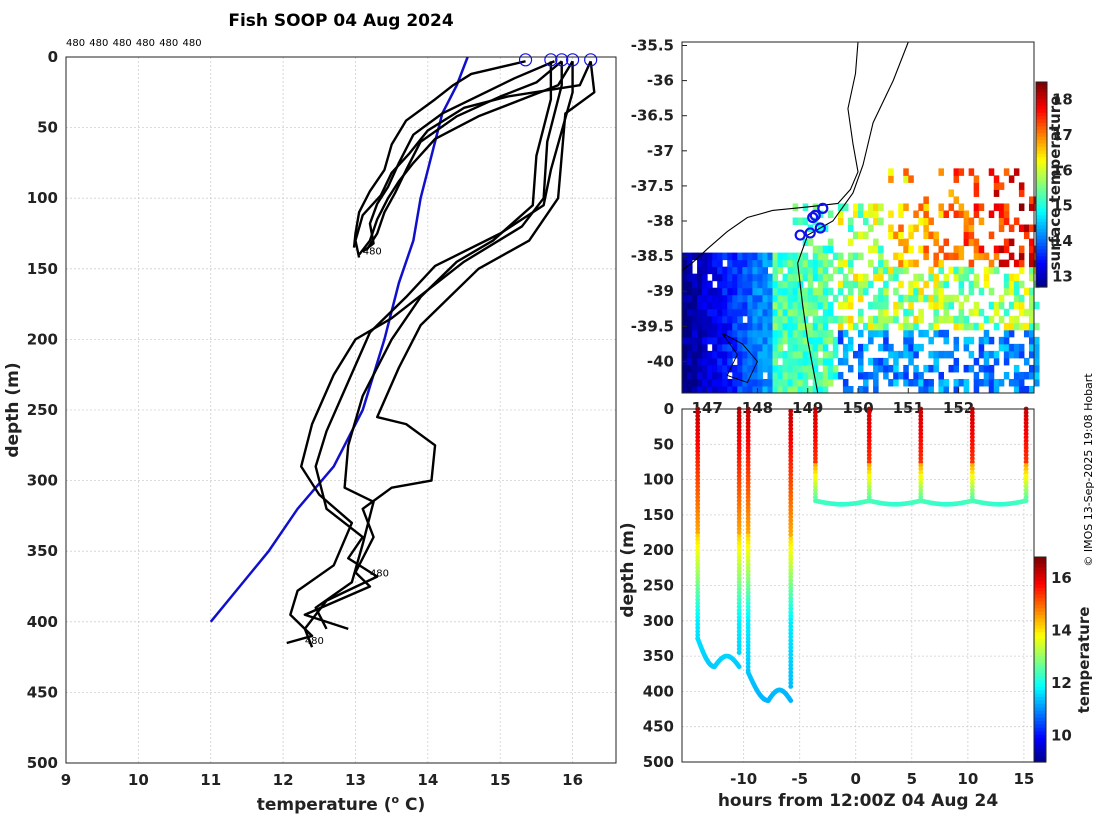 The image size is (1100, 820). What do you see at coordinates (13, 409) in the screenshot?
I see `profile-ylabel: depth (m)` at bounding box center [13, 409].